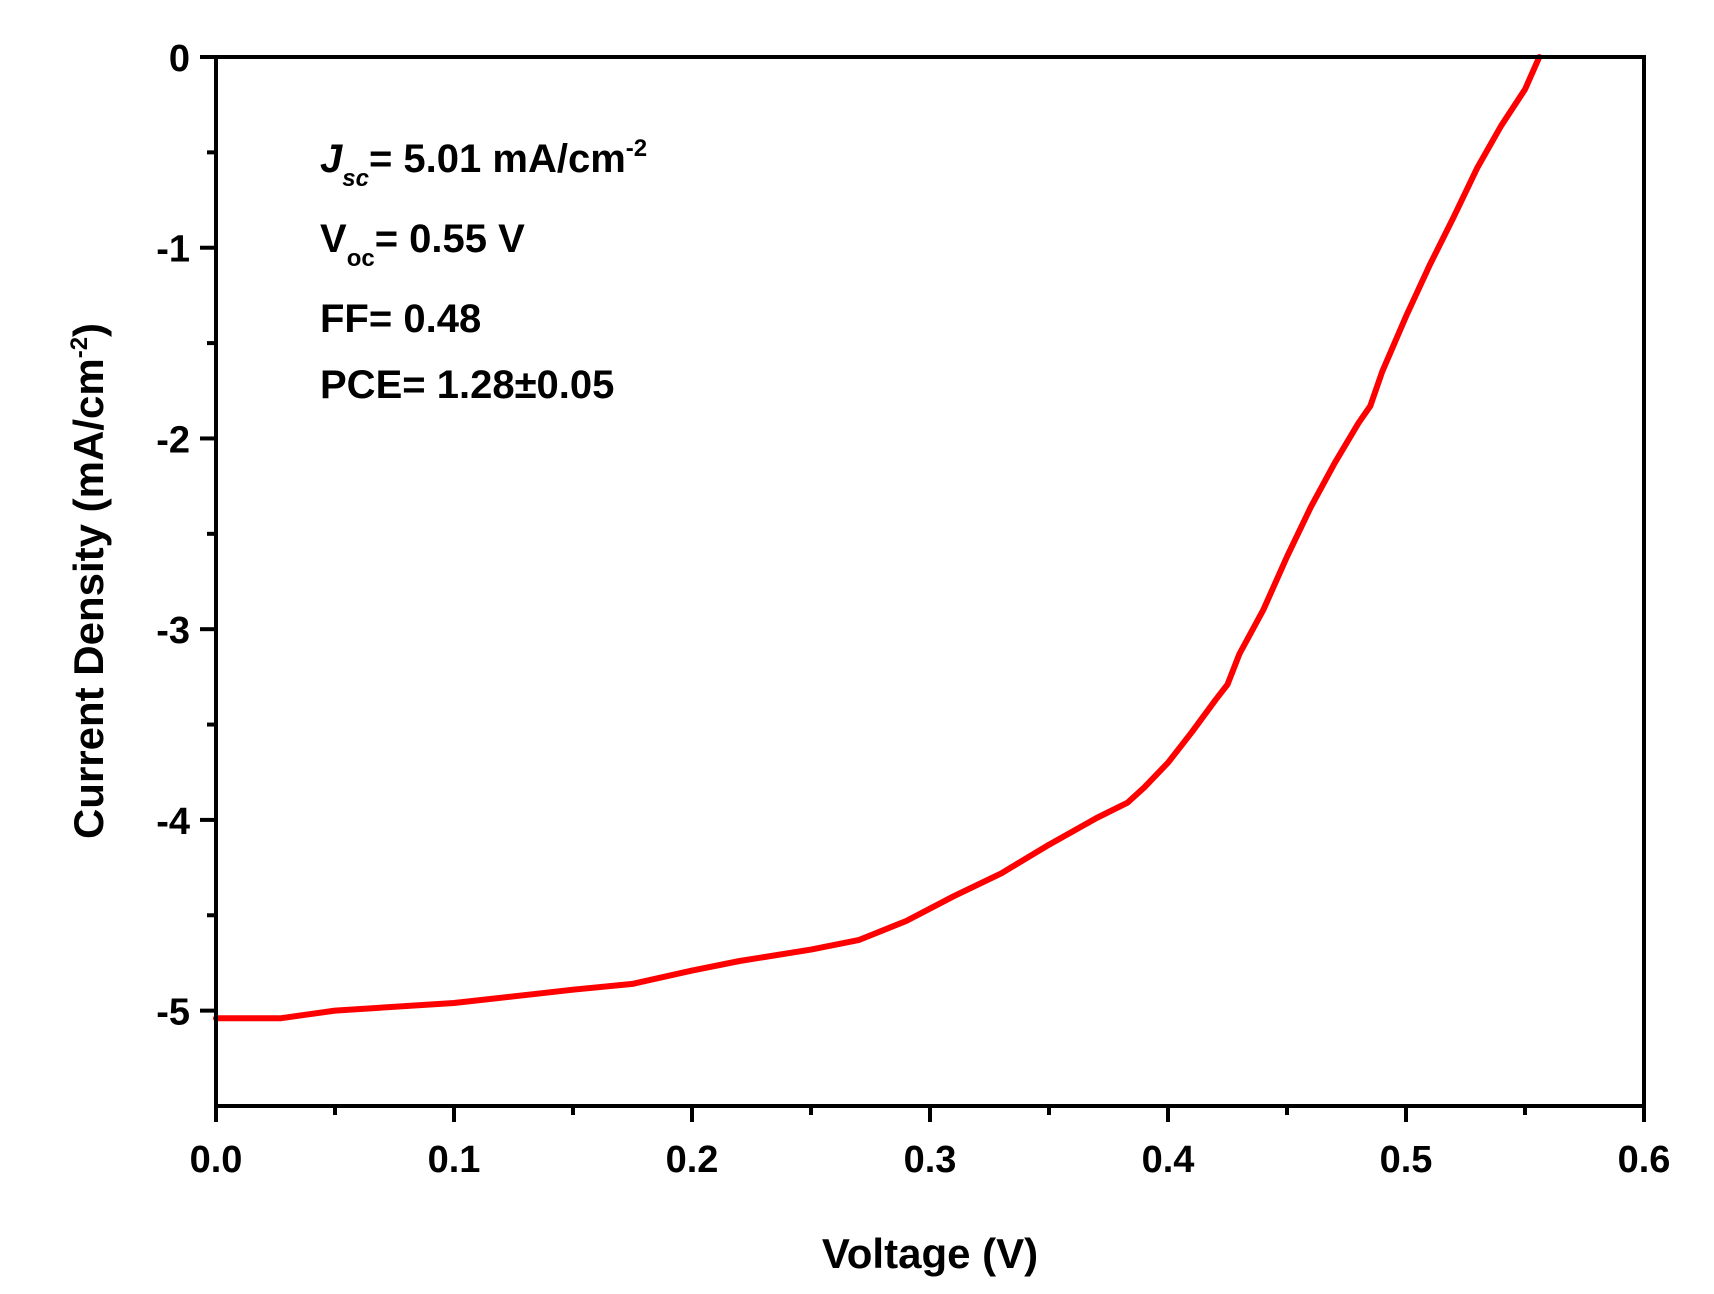  Describe the element at coordinates (1168, 1160) in the screenshot. I see `x-tick-label: 0.4` at that location.